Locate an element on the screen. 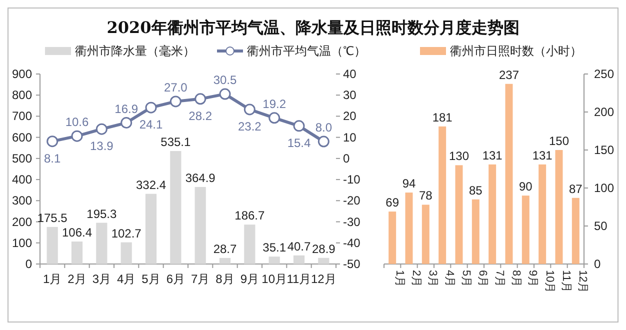  y-tick-label: 600 is located at coordinates (22, 137).